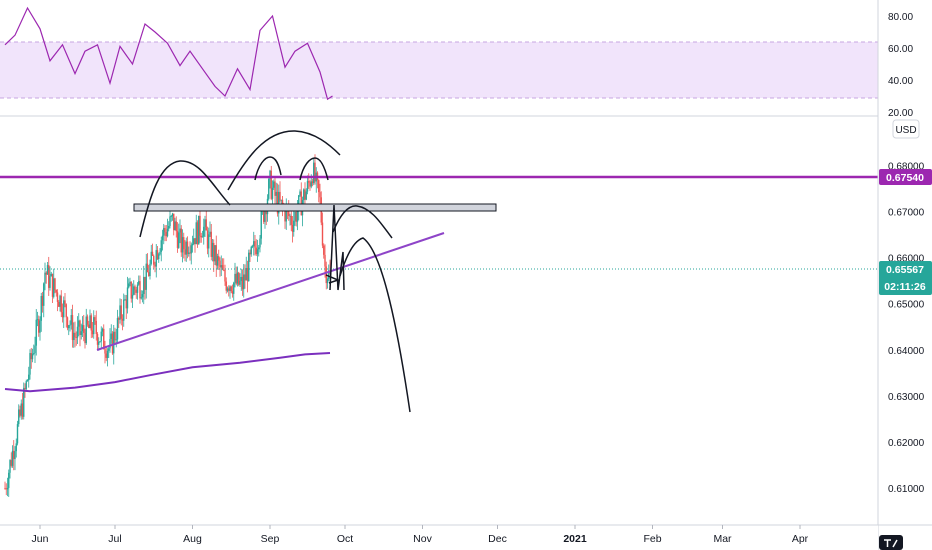 The width and height of the screenshot is (932, 550). What do you see at coordinates (906, 489) in the screenshot?
I see `price-tick-label: 0.61000` at bounding box center [906, 489].